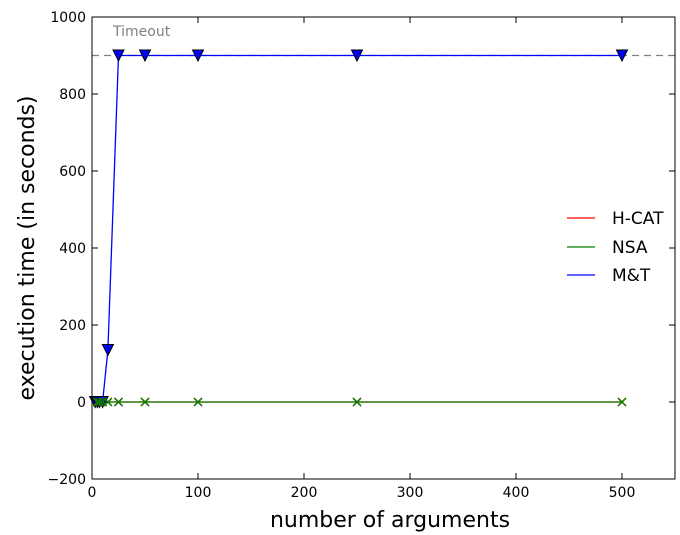 The width and height of the screenshot is (680, 535). Describe the element at coordinates (68, 18) in the screenshot. I see `y-tick-label: 1000` at that location.